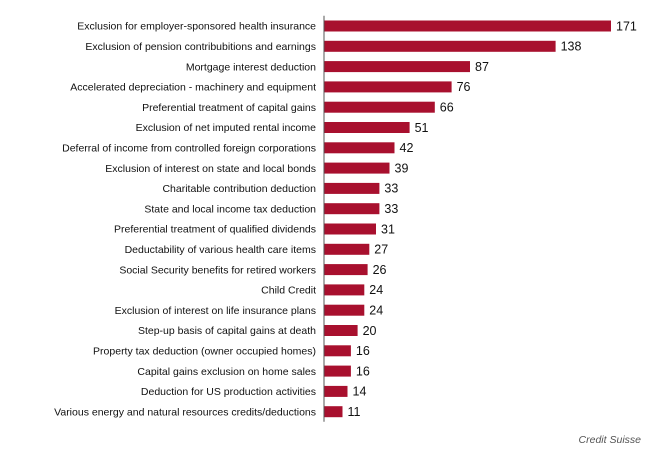  I want to click on category-label: Exclusion of net imputed rental income, so click(226, 128).